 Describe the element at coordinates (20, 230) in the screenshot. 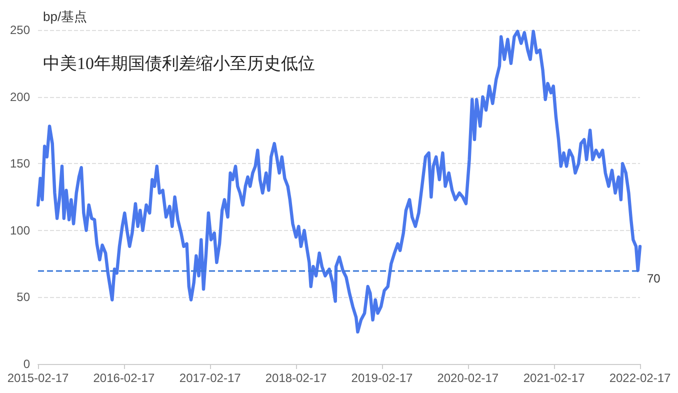

I see `y-tick-label: 100` at that location.